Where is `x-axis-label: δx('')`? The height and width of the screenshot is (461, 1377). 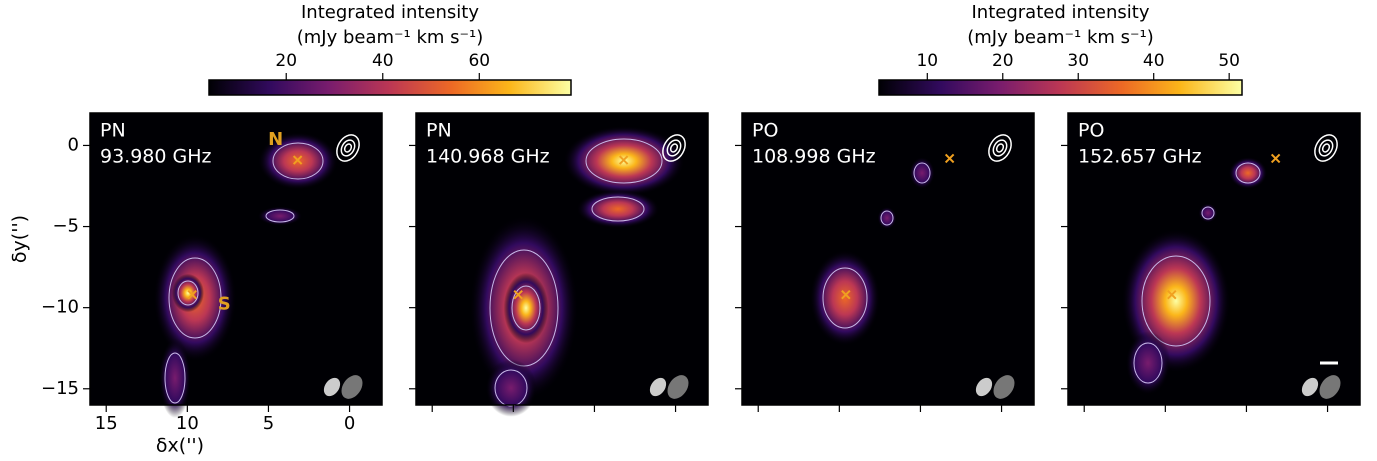 x-axis-label: δx('') is located at coordinates (180, 446).